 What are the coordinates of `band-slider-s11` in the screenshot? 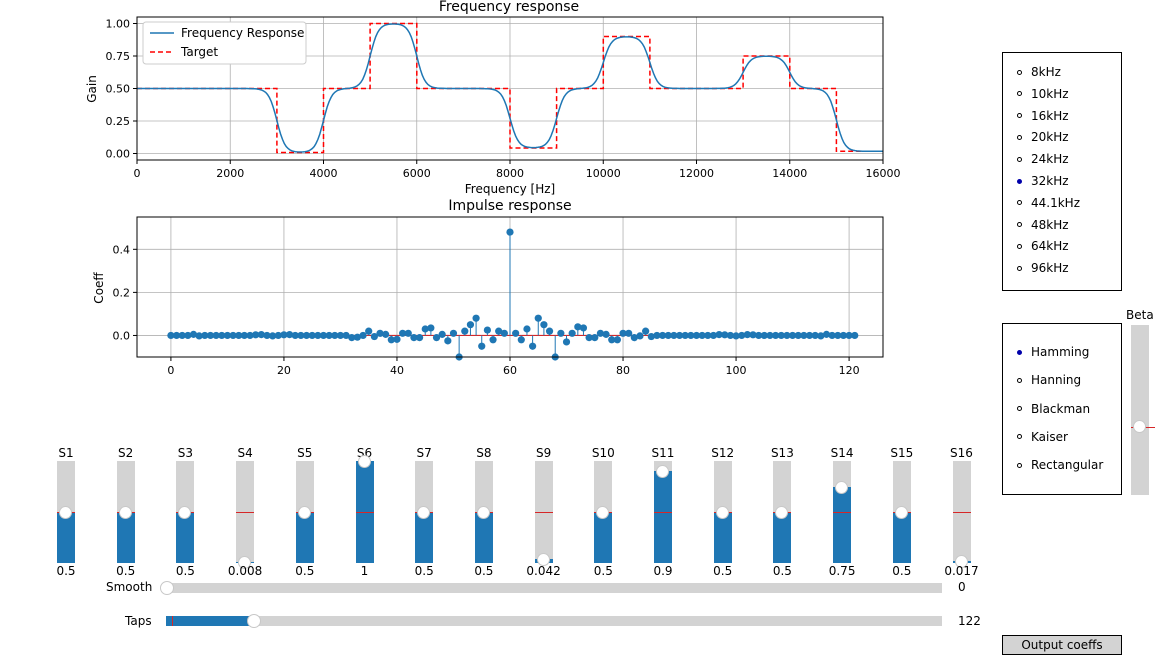 It's located at (663, 512).